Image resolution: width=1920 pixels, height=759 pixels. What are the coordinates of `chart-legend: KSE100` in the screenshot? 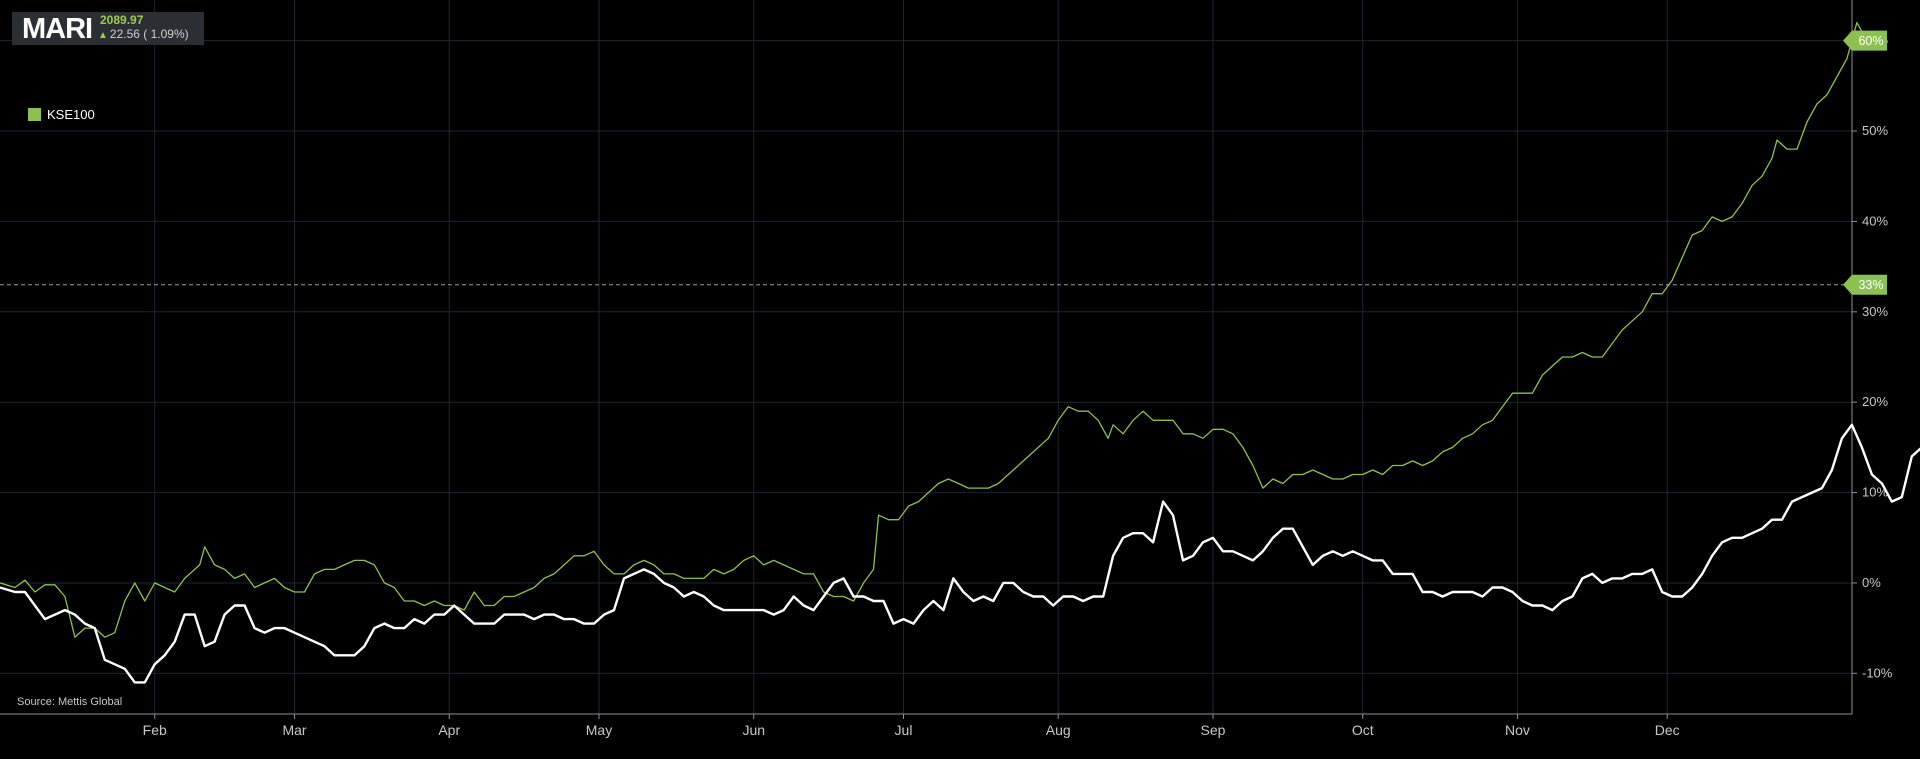 It's located at (61, 114).